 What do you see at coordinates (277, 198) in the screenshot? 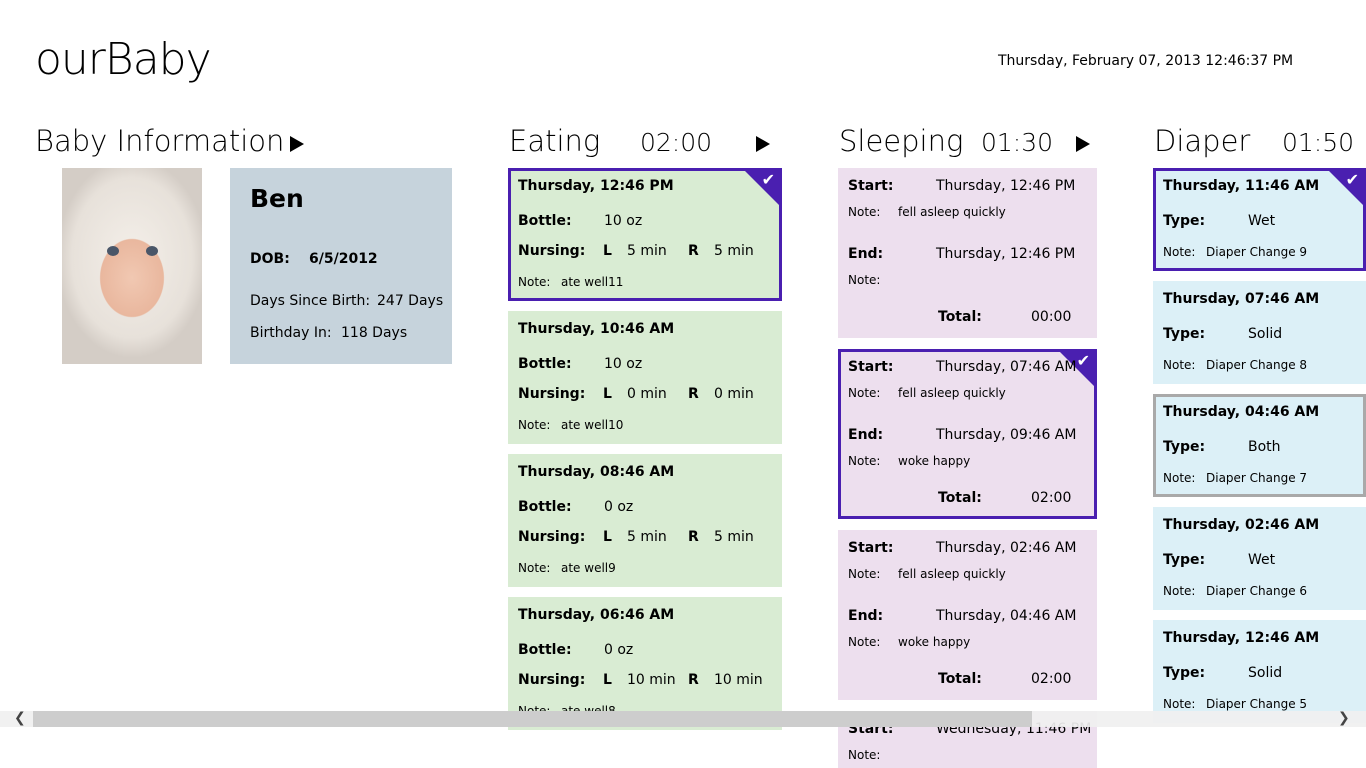
I see `baby-name: Ben` at bounding box center [277, 198].